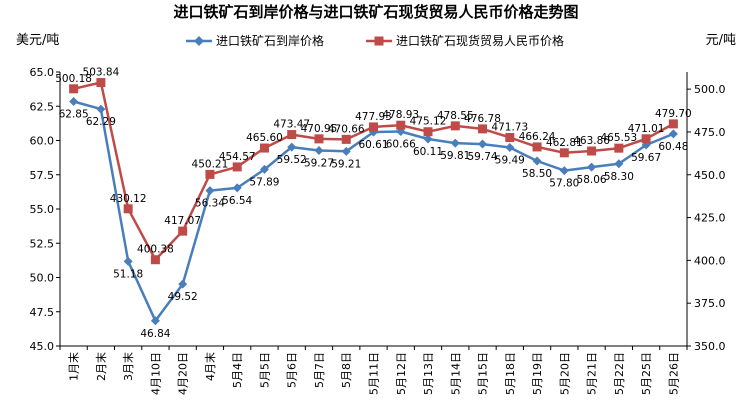 Image resolution: width=752 pixels, height=410 pixels. Describe the element at coordinates (455, 156) in the screenshot. I see `data-label: 59.81` at that location.